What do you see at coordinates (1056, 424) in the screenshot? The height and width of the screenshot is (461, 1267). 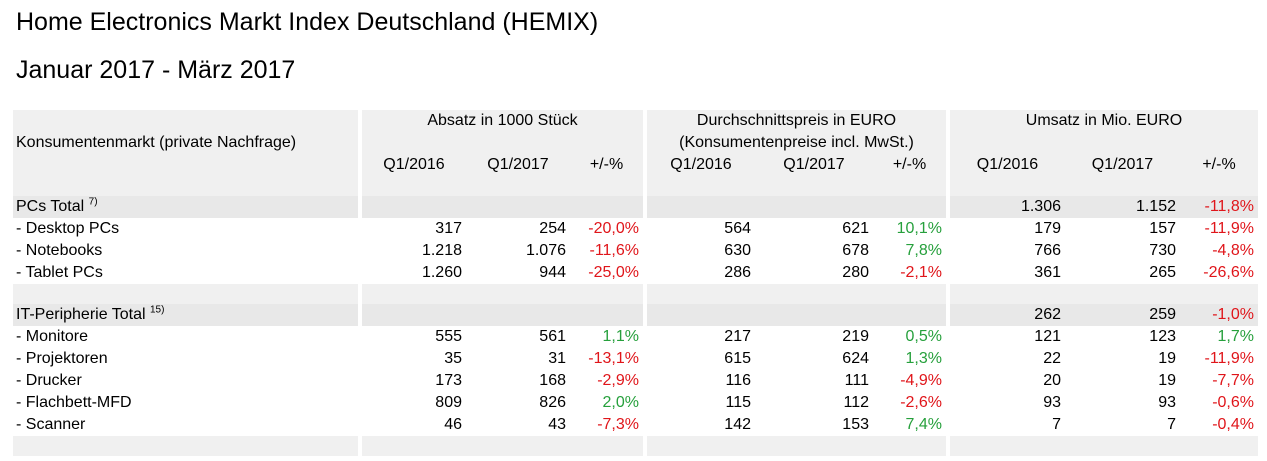 I see `umsatz-q1-2016: 7` at bounding box center [1056, 424].